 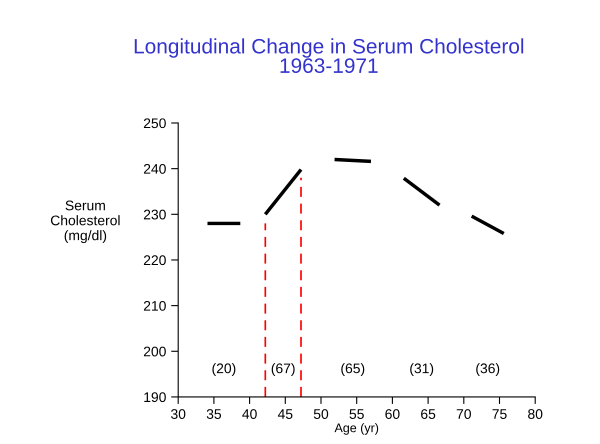 What do you see at coordinates (224, 369) in the screenshot?
I see `annotation: (20)` at bounding box center [224, 369].